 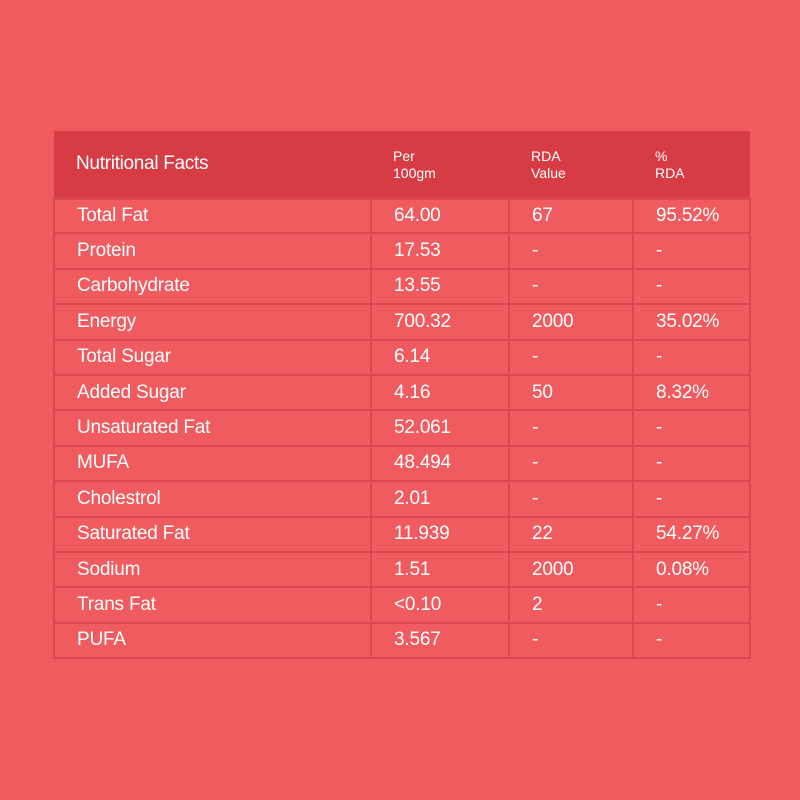 I want to click on table-row: Cholestrol 2.01 - -, so click(x=402, y=499).